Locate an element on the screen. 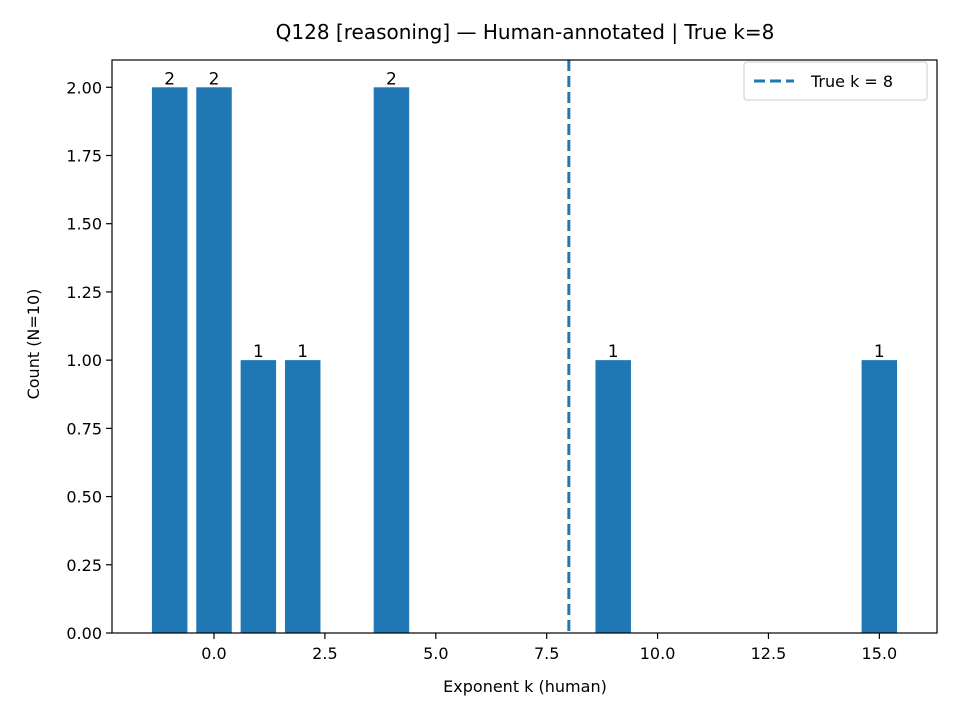  legend-label: True k = 8 is located at coordinates (851, 81).